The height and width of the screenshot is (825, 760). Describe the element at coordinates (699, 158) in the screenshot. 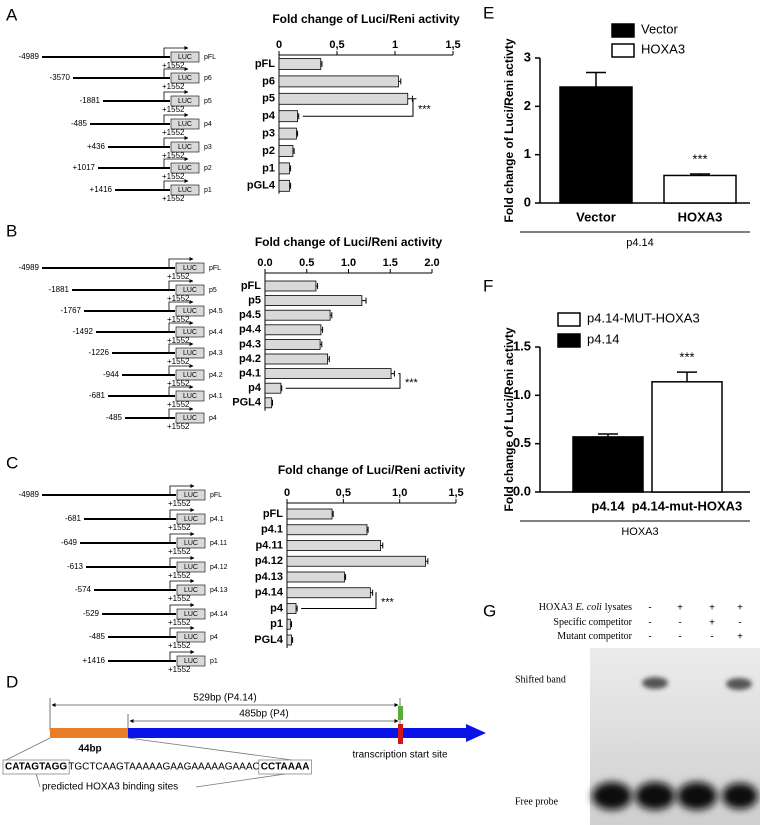

I see `significance-label: ***` at that location.